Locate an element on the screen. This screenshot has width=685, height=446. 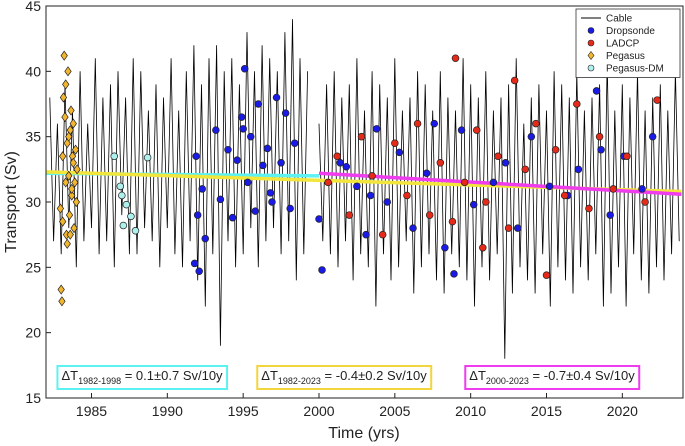
y-tick-label: 35 is located at coordinates (33, 137).